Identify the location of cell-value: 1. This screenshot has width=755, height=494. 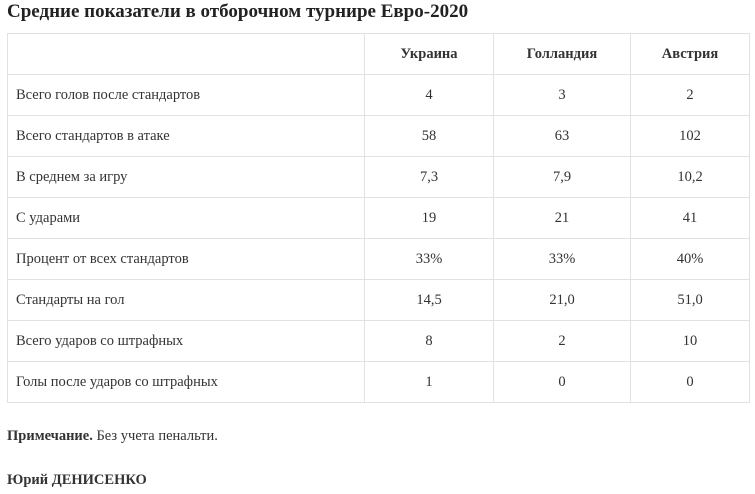
(429, 382).